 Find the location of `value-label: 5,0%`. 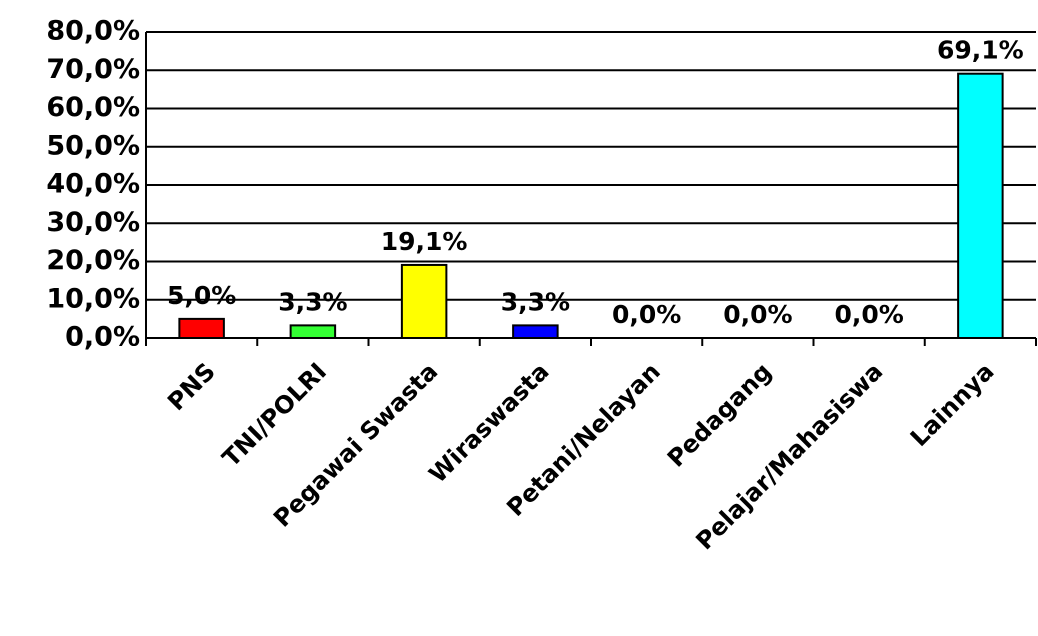

value-label: 5,0% is located at coordinates (201, 295).